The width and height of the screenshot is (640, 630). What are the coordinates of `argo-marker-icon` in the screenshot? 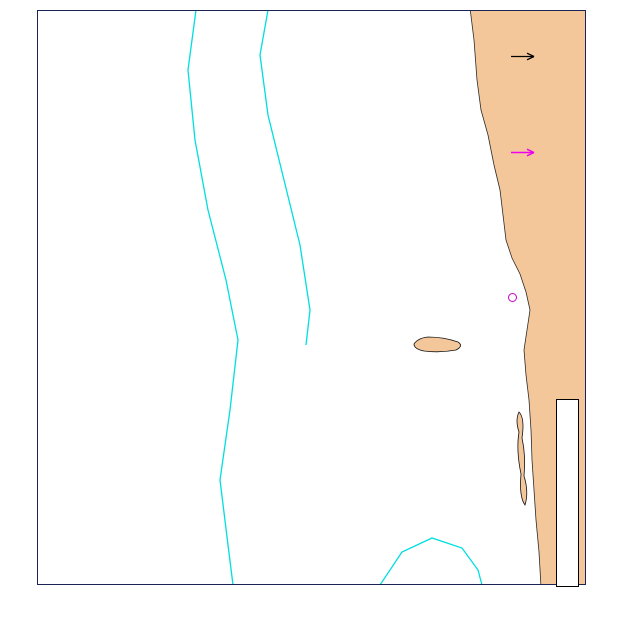 It's located at (512, 297).